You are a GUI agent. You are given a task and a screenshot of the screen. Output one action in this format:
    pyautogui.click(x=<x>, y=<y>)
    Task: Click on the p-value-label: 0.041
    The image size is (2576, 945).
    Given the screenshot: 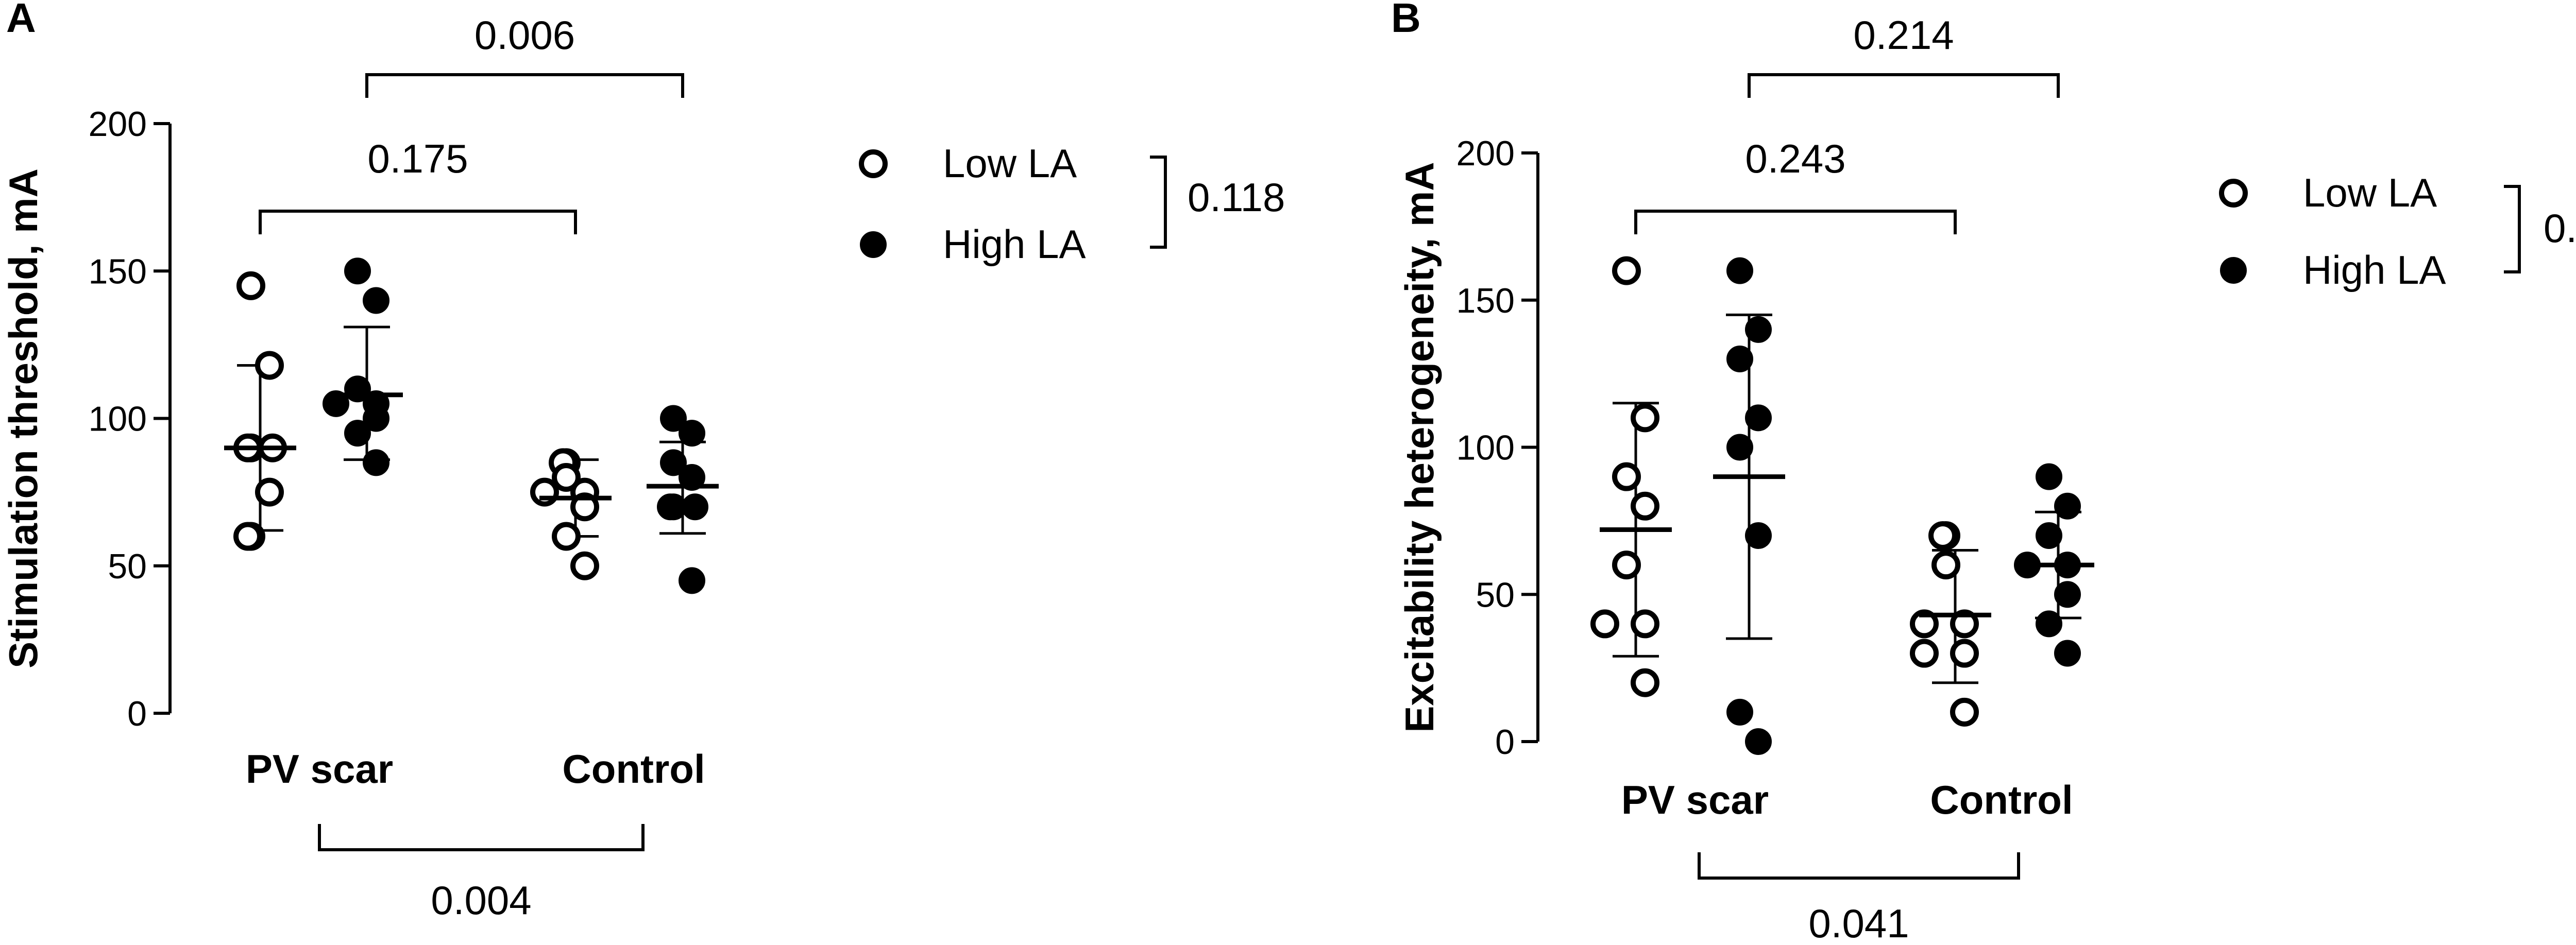 What is the action you would take?
    pyautogui.click(x=1858, y=923)
    